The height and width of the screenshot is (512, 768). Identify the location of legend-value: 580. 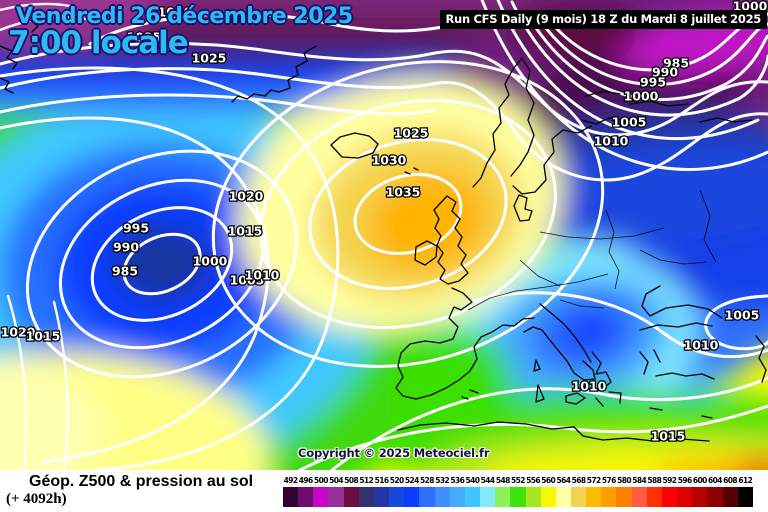
(624, 480).